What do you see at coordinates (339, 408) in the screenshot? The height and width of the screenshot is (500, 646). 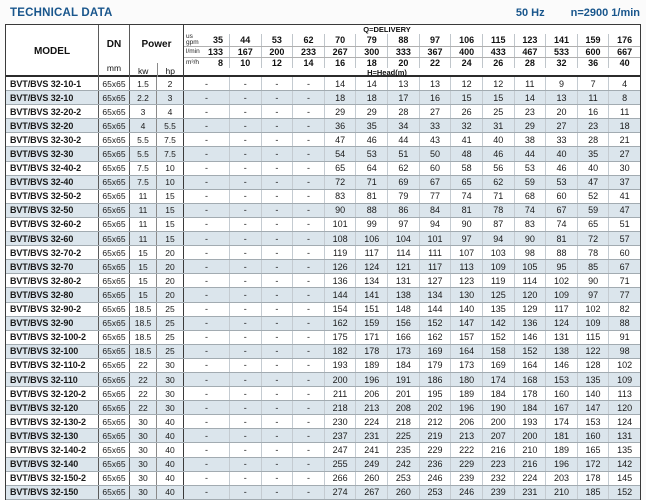 I see `head-value-cell: 218` at bounding box center [339, 408].